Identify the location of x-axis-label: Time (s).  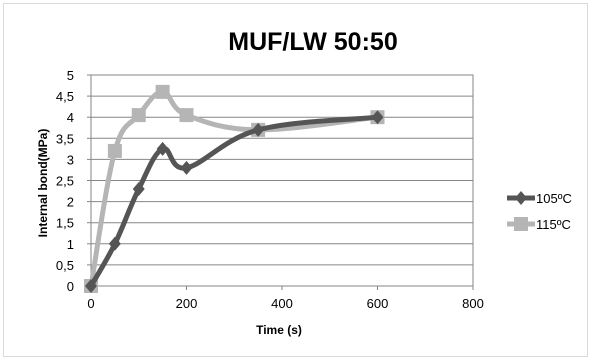
(279, 330).